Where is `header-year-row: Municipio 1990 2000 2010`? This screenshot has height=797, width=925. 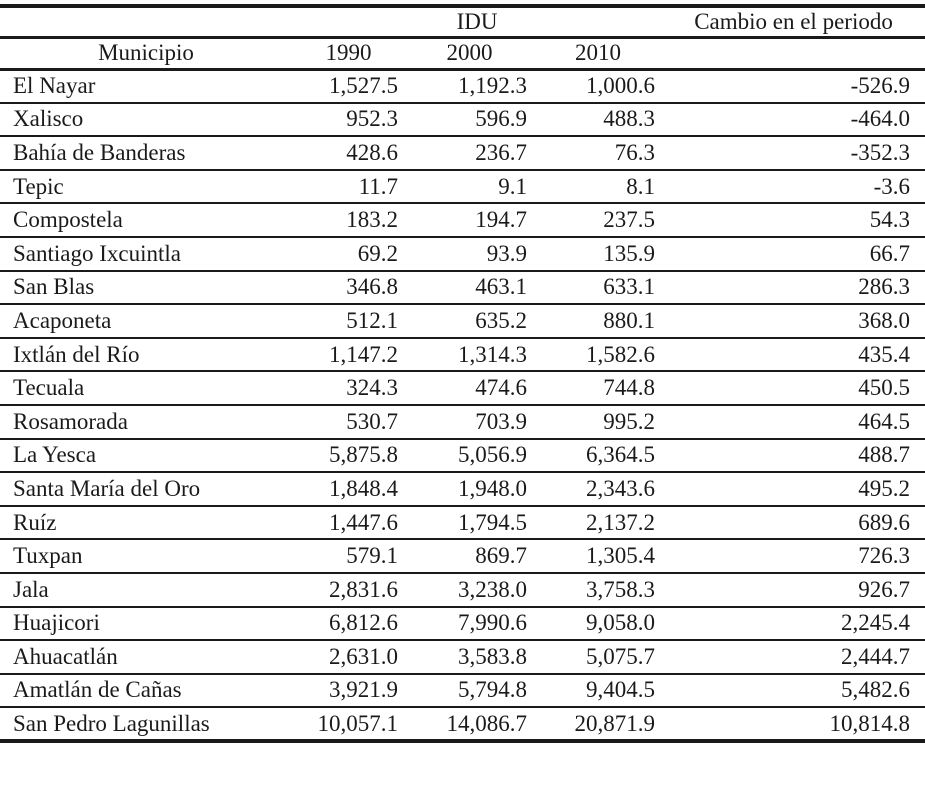
header-year-row: Municipio 1990 2000 2010 is located at coordinates (462, 54).